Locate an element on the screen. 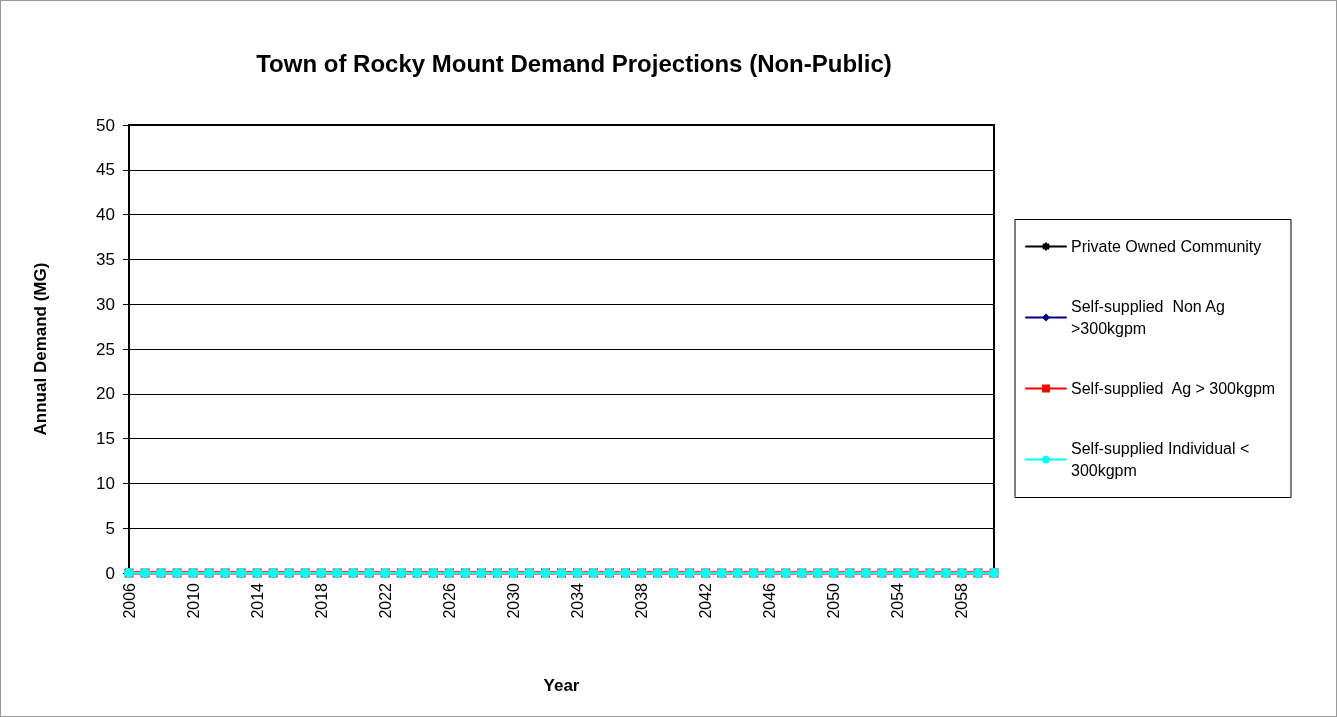 The height and width of the screenshot is (717, 1337). x-tick-label: 2006 is located at coordinates (129, 600).